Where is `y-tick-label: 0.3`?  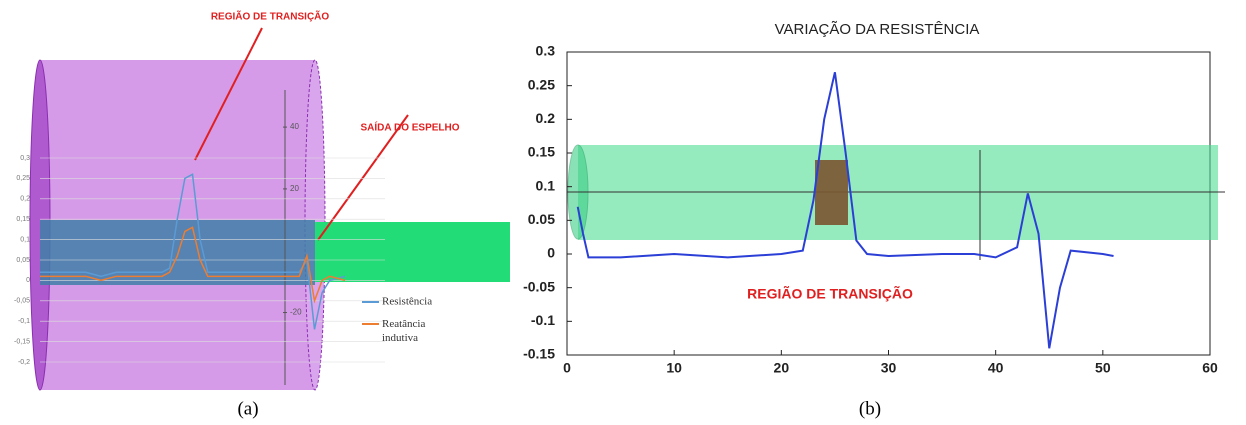 y-tick-label: 0.3 is located at coordinates (546, 51).